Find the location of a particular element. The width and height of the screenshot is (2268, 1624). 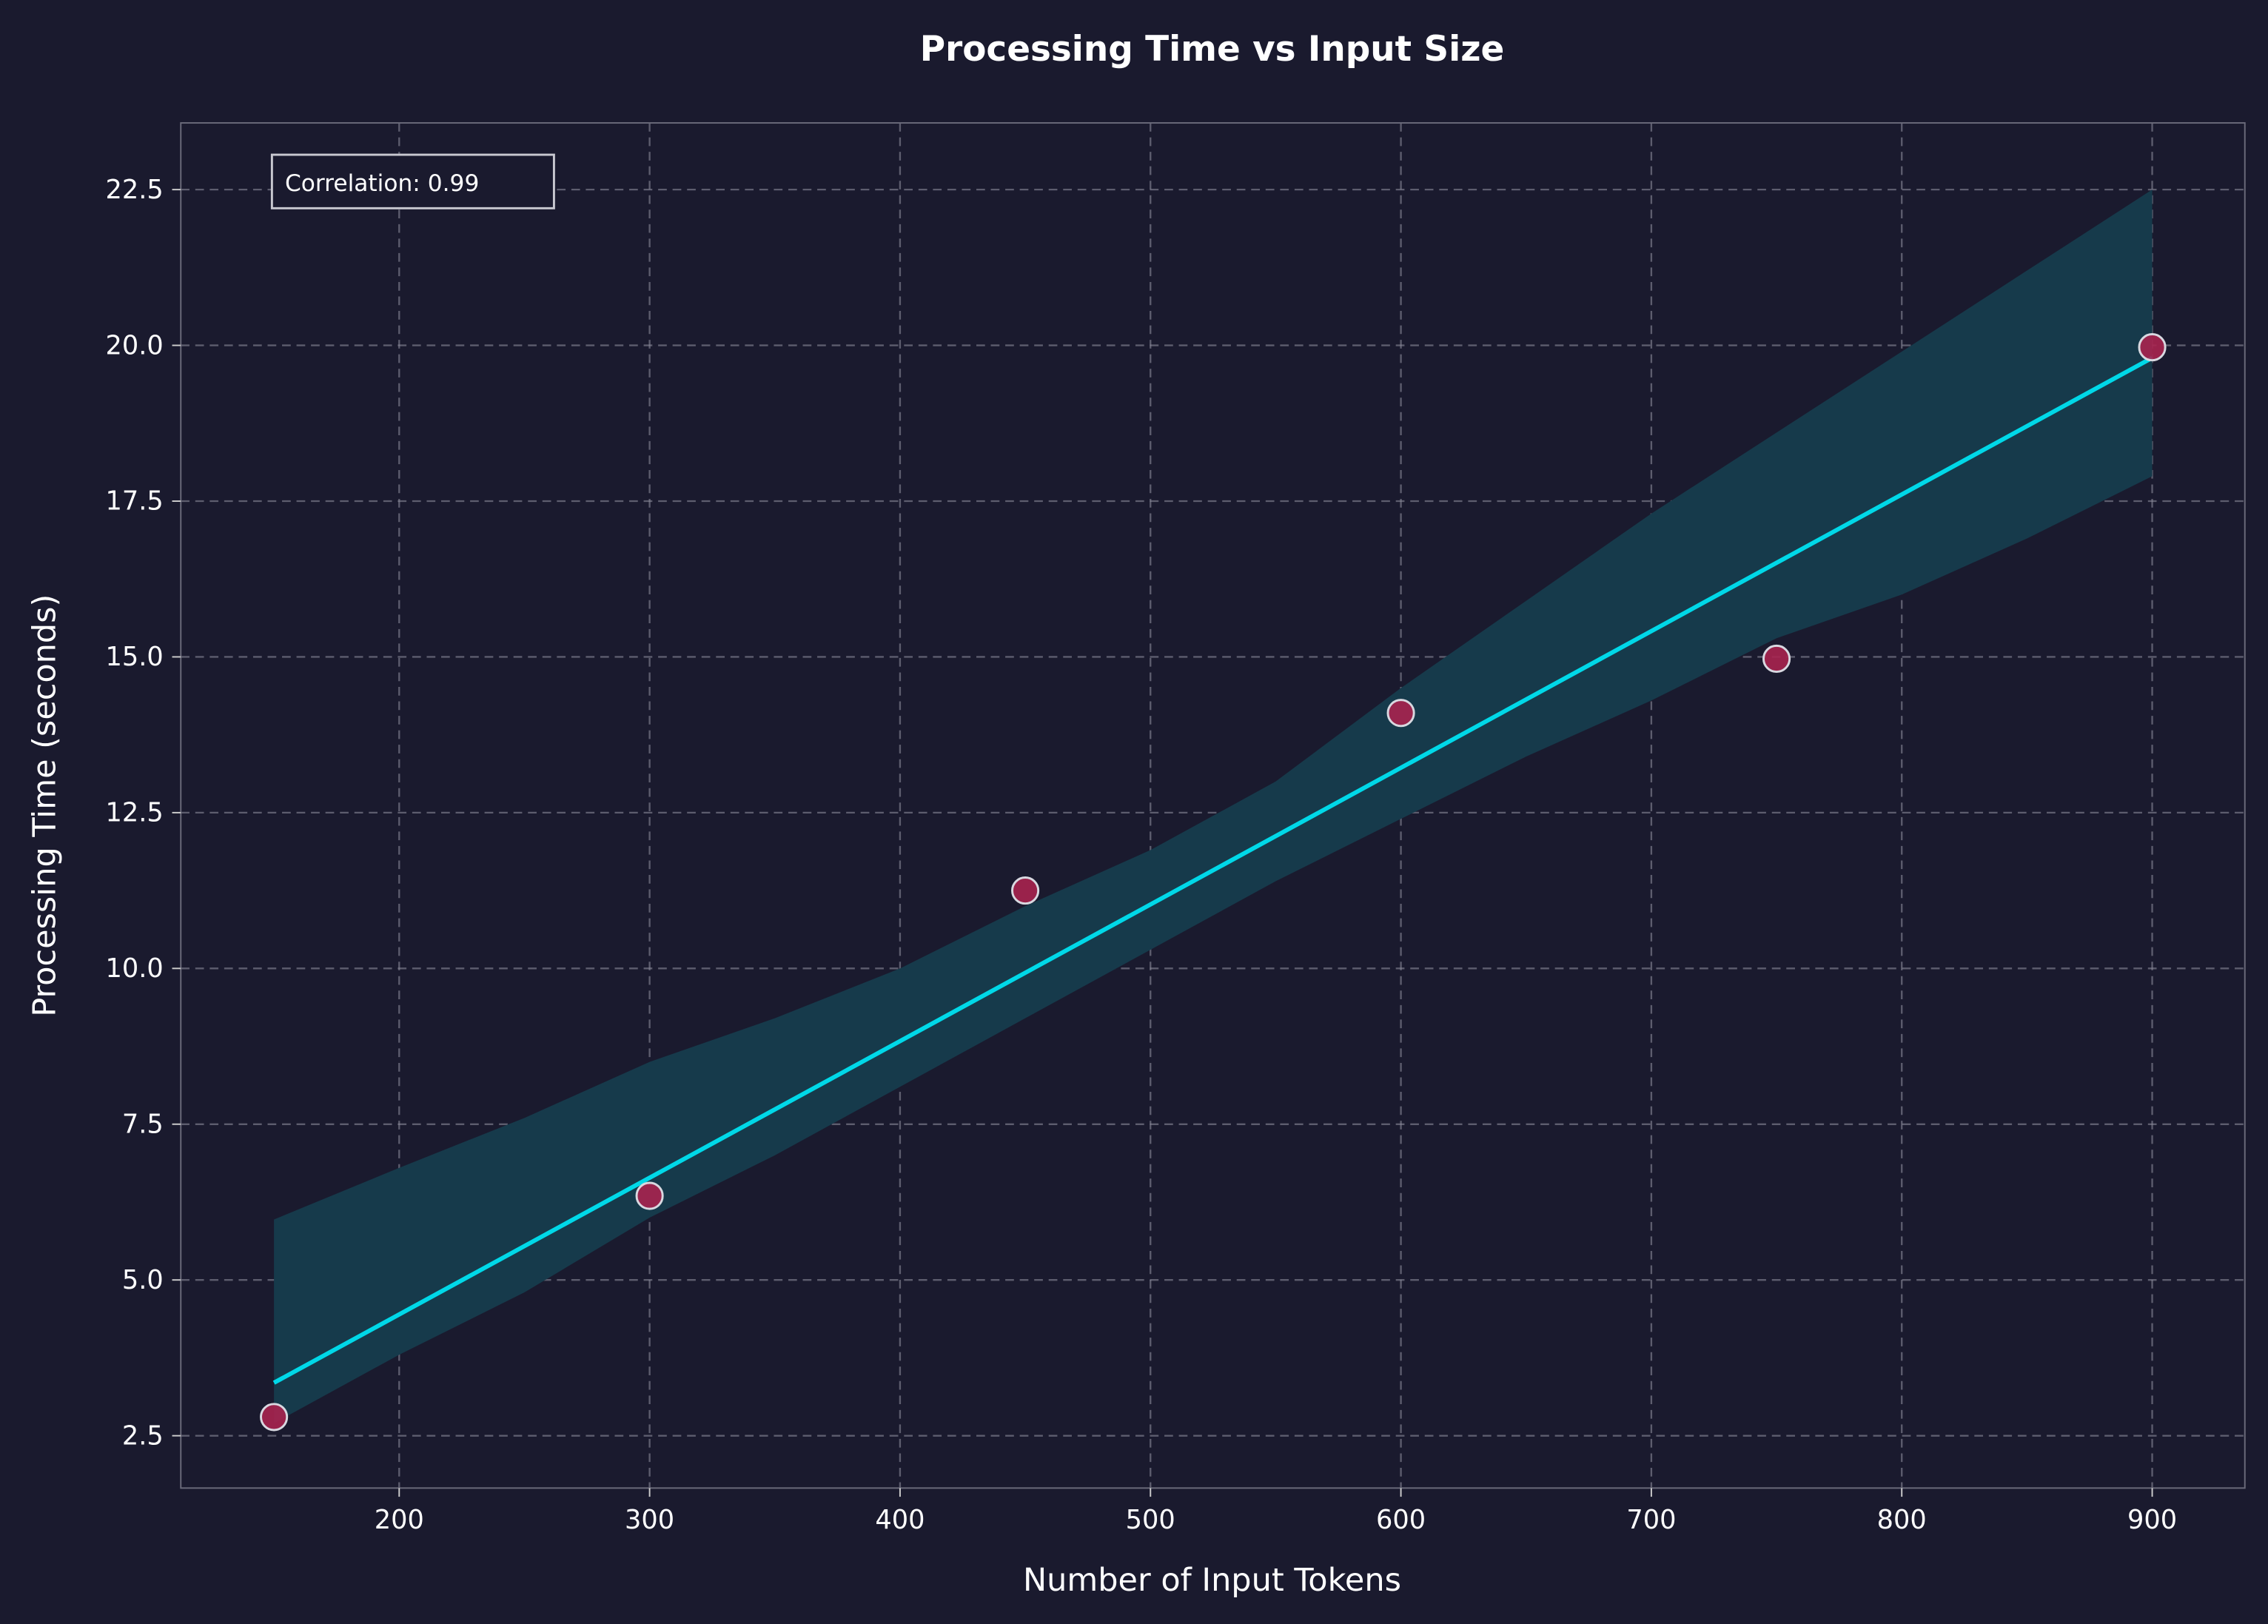

y-tick-label: 7.5 is located at coordinates (143, 1124).